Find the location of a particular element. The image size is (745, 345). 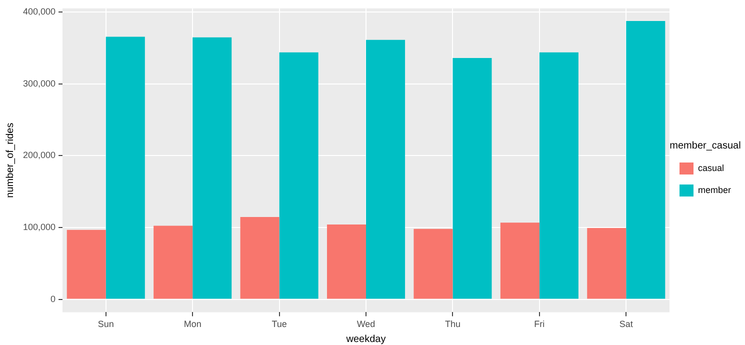

legend-label: casual is located at coordinates (711, 167).